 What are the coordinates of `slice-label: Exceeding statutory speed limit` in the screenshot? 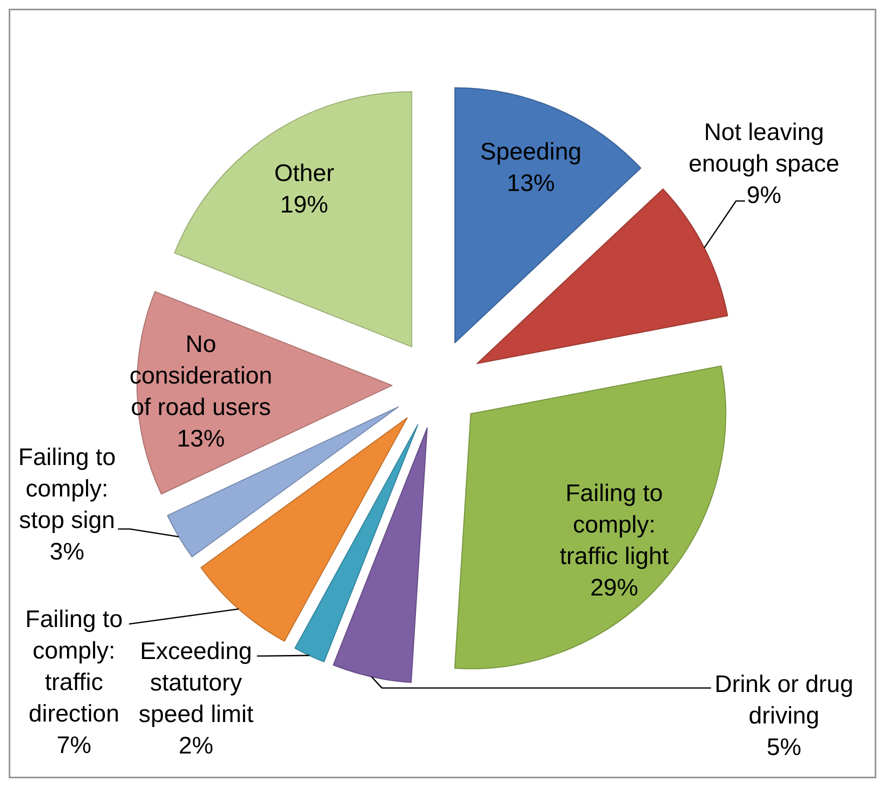 It's located at (196, 683).